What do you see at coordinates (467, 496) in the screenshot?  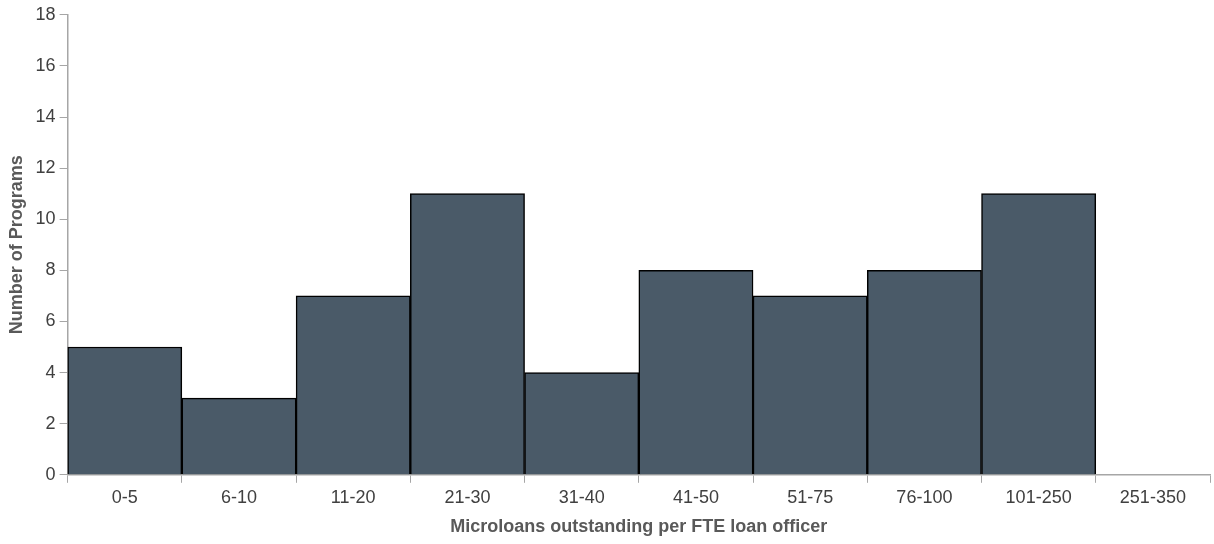 I see `x-tick-label: 21-30` at bounding box center [467, 496].